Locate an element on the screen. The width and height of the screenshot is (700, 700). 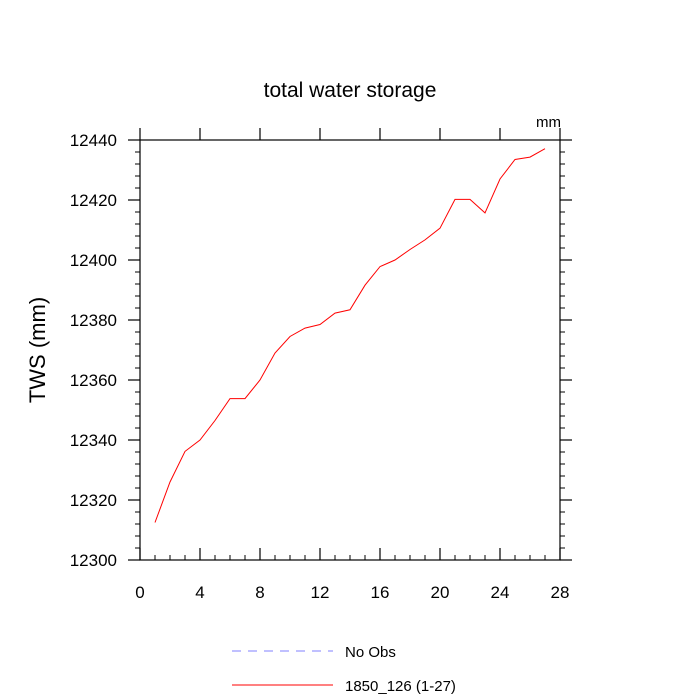
legend: No Obs 1850_126 (1-27) is located at coordinates (344, 669).